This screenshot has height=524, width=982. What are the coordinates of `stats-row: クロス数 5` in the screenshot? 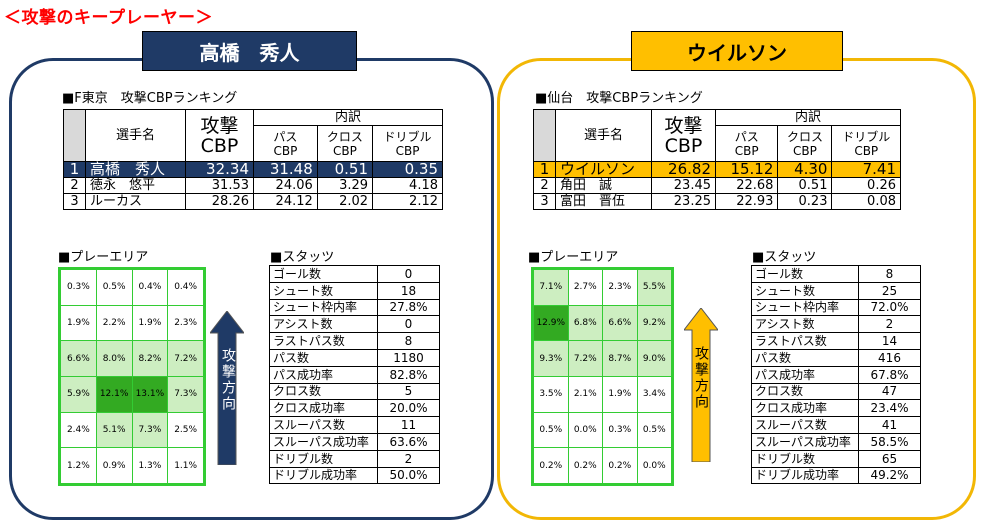 It's located at (354, 391).